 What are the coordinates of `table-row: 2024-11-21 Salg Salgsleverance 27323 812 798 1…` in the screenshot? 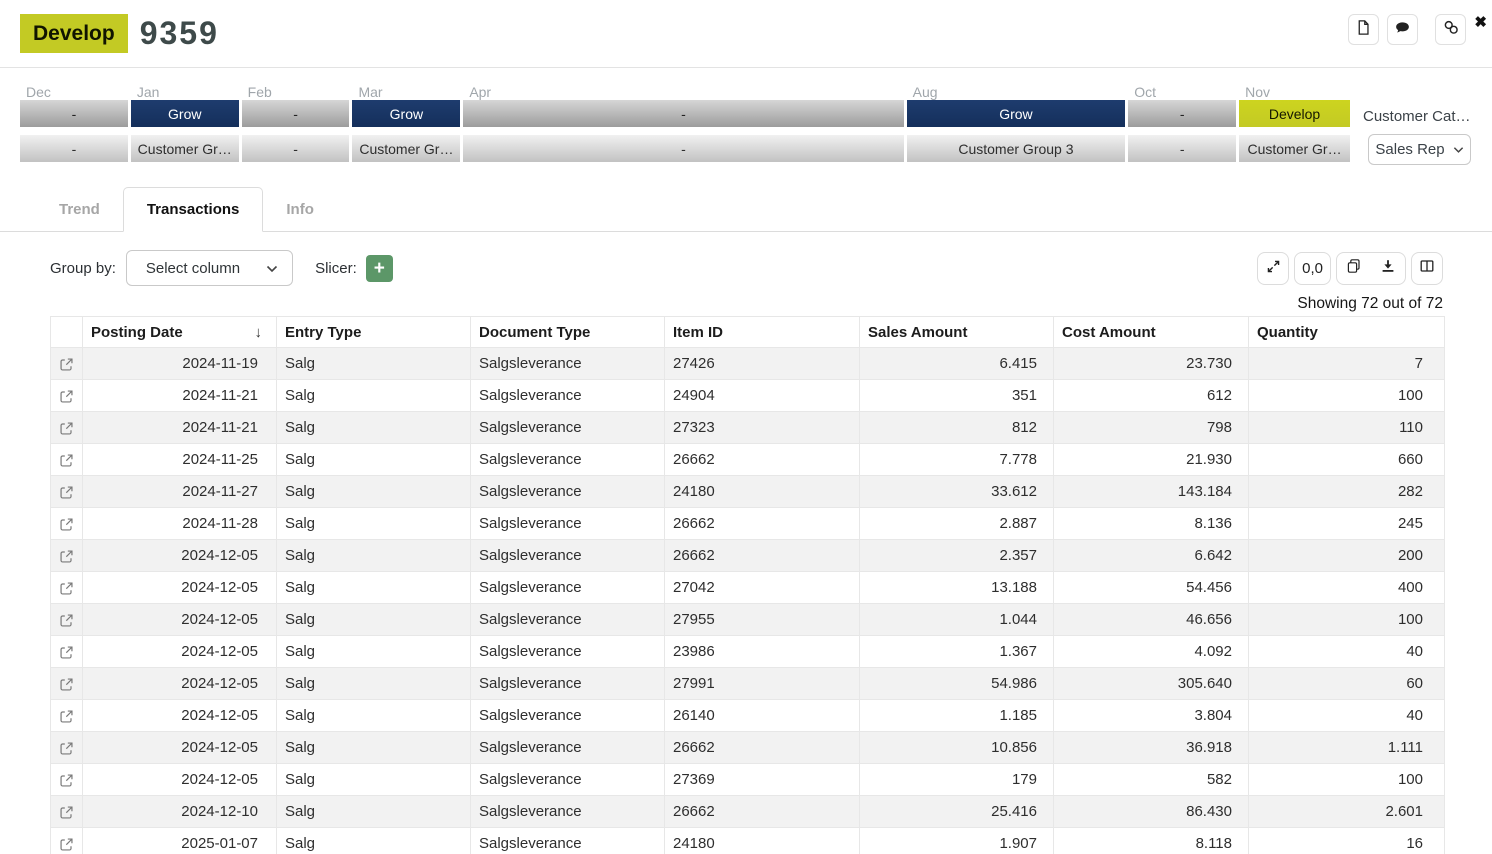 It's located at (747, 427).